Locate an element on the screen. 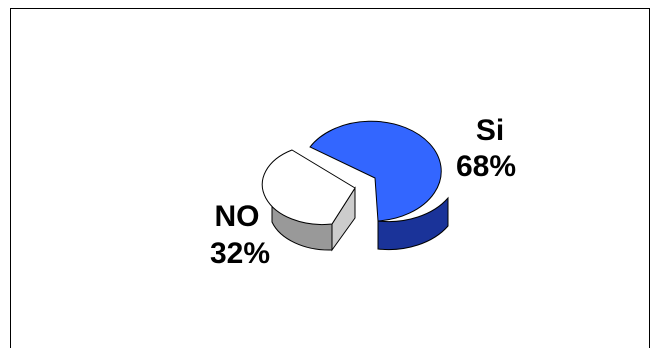 The width and height of the screenshot is (660, 348). pie-slice-no is located at coordinates (308, 200).